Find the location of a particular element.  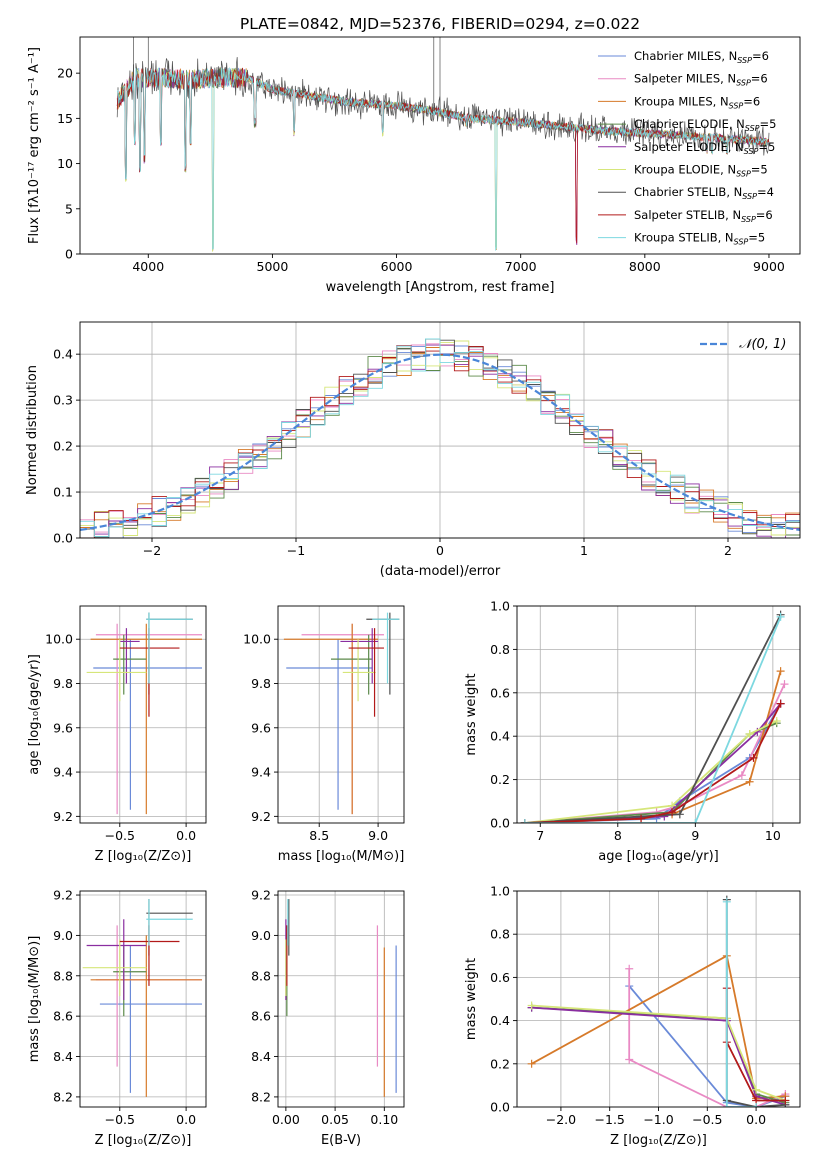

y-tick-label: 9.0 is located at coordinates (261, 935).